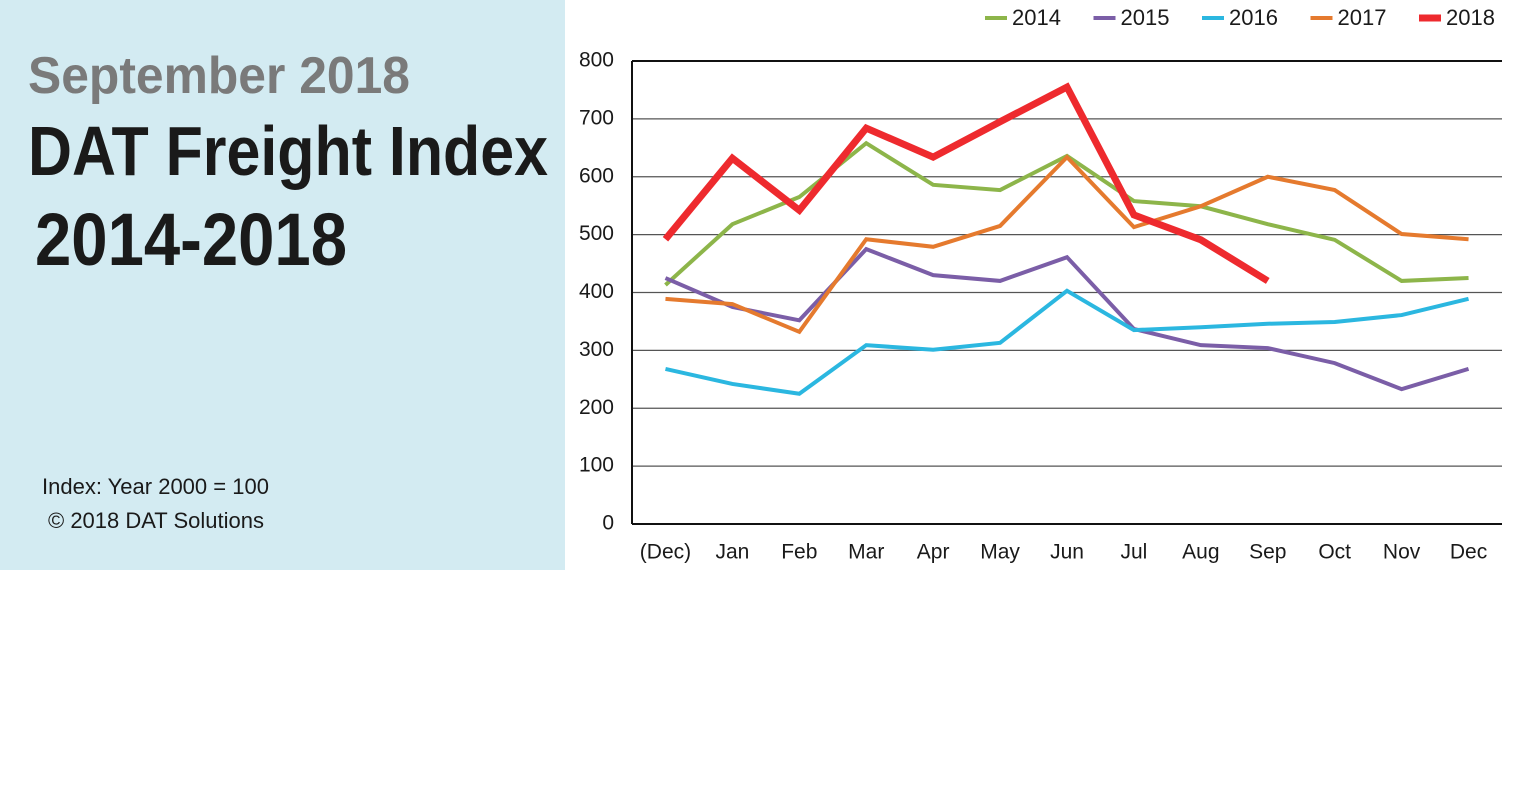 Image resolution: width=1540 pixels, height=800 pixels. Describe the element at coordinates (866, 552) in the screenshot. I see `x-tick-label: Mar` at that location.